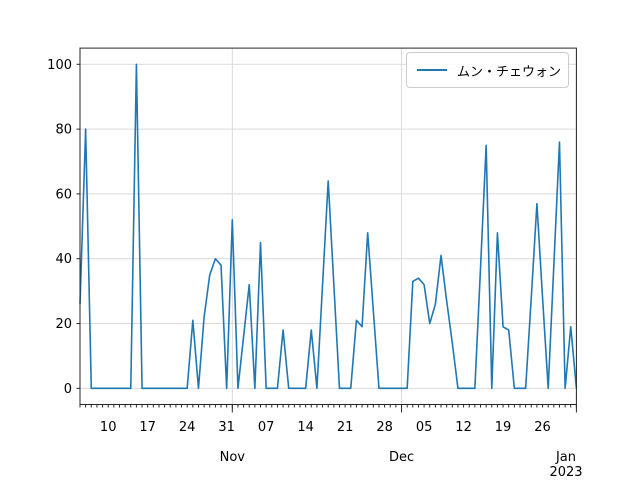 The image size is (640, 480). Describe the element at coordinates (233, 457) in the screenshot. I see `x-month-label: Nov` at that location.